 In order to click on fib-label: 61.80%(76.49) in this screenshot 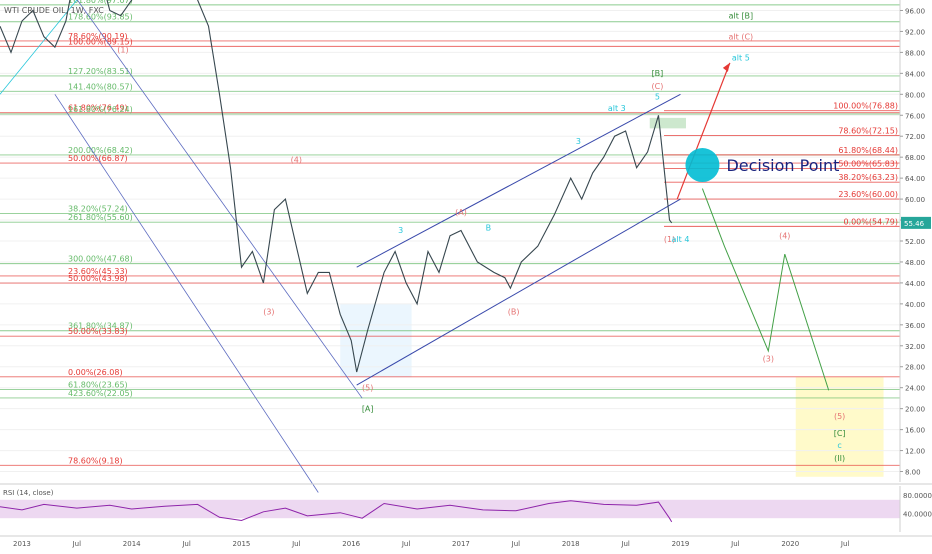, I will do `click(98, 108)`.